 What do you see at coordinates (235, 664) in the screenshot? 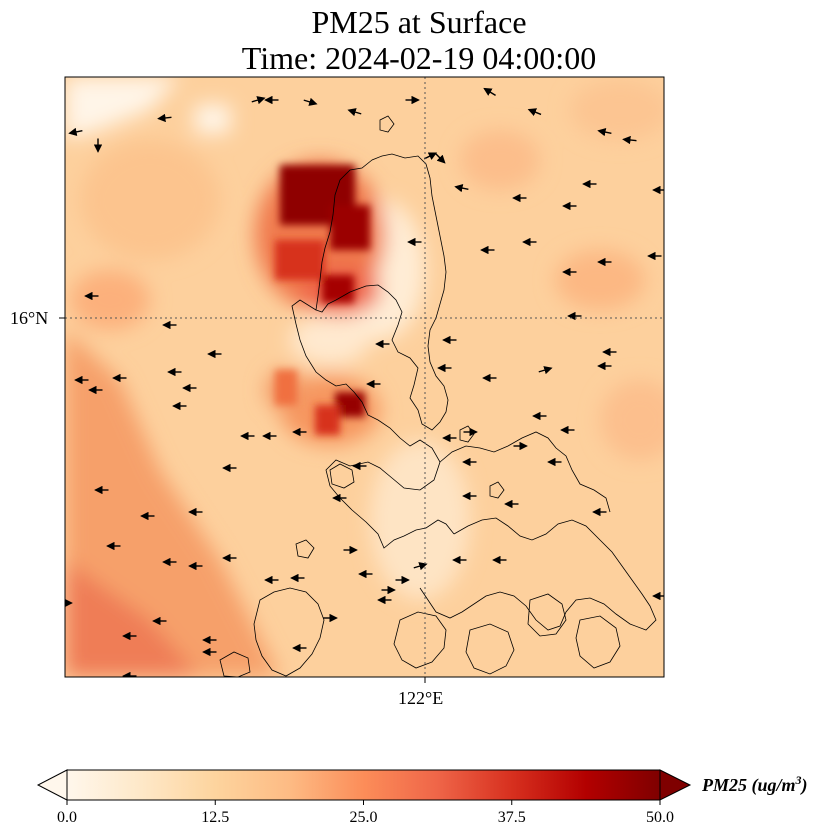
I see `coastline-island-f` at bounding box center [235, 664].